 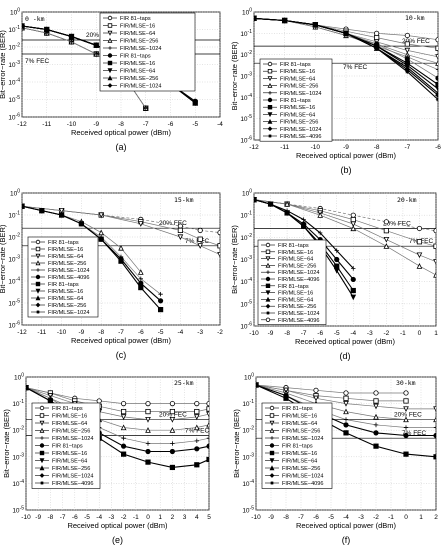 What do you see at coordinates (181, 332) in the screenshot?
I see `x-tick-label: -4` at bounding box center [181, 332].